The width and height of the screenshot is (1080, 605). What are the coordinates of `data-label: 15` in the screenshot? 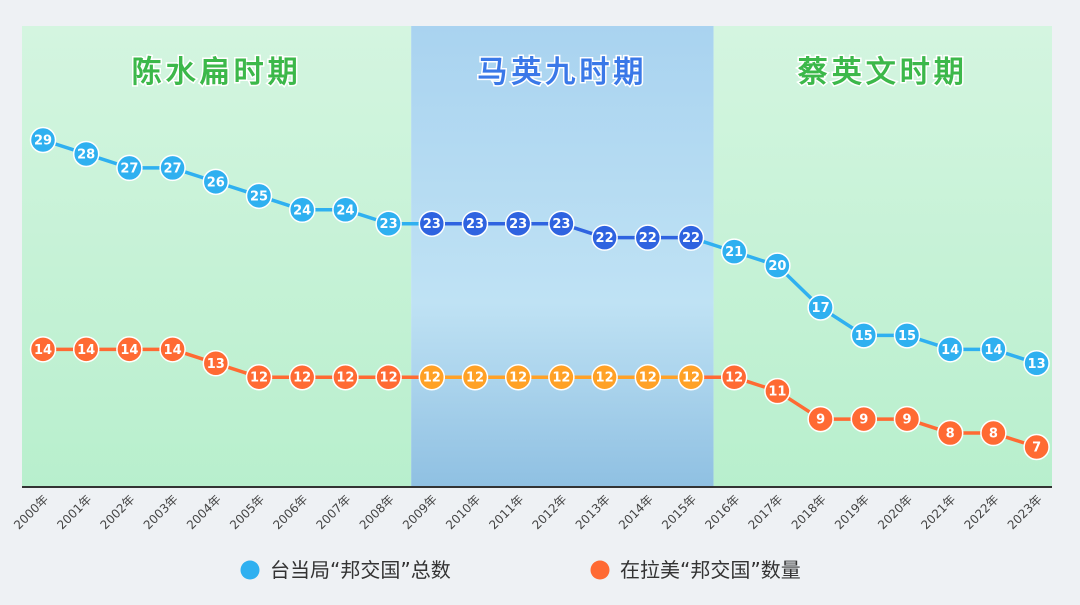 It's located at (907, 336).